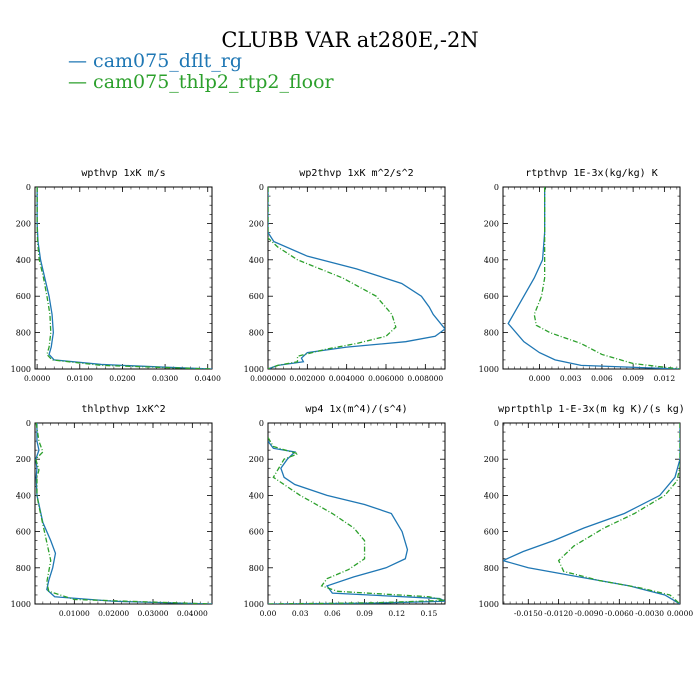 This screenshot has height=700, width=700. I want to click on x-tick-label: 0.004000, so click(347, 378).